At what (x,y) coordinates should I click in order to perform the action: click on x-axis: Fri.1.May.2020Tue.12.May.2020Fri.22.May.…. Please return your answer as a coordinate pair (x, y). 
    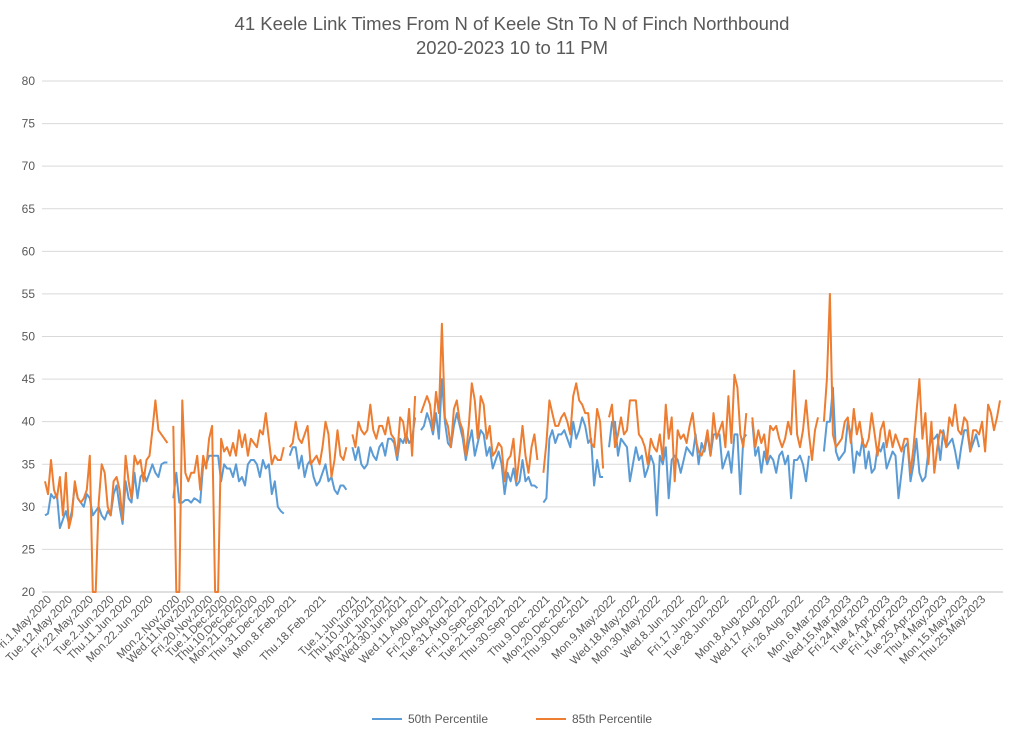
    Looking at the image, I should click on (494, 631).